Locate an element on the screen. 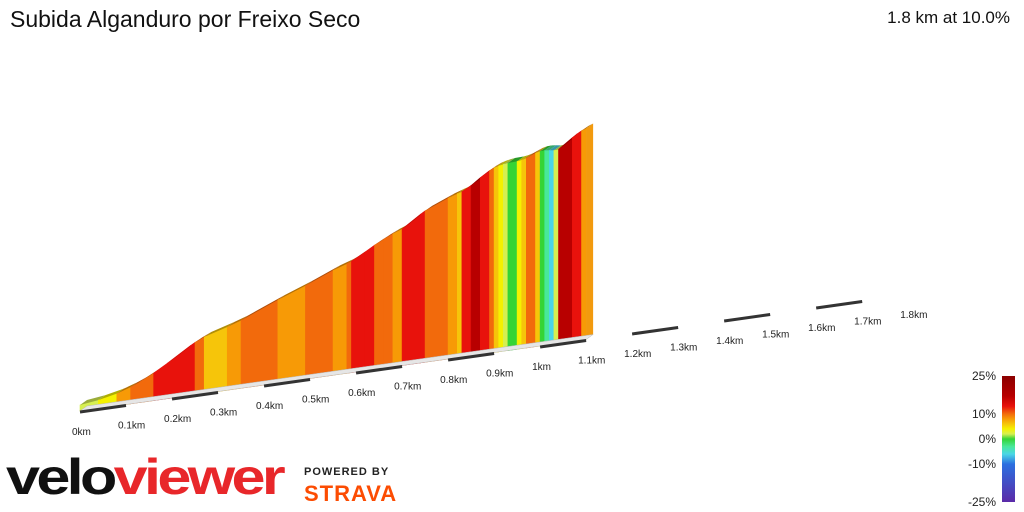 The image size is (1024, 512). baseline-strip is located at coordinates (336, 373).